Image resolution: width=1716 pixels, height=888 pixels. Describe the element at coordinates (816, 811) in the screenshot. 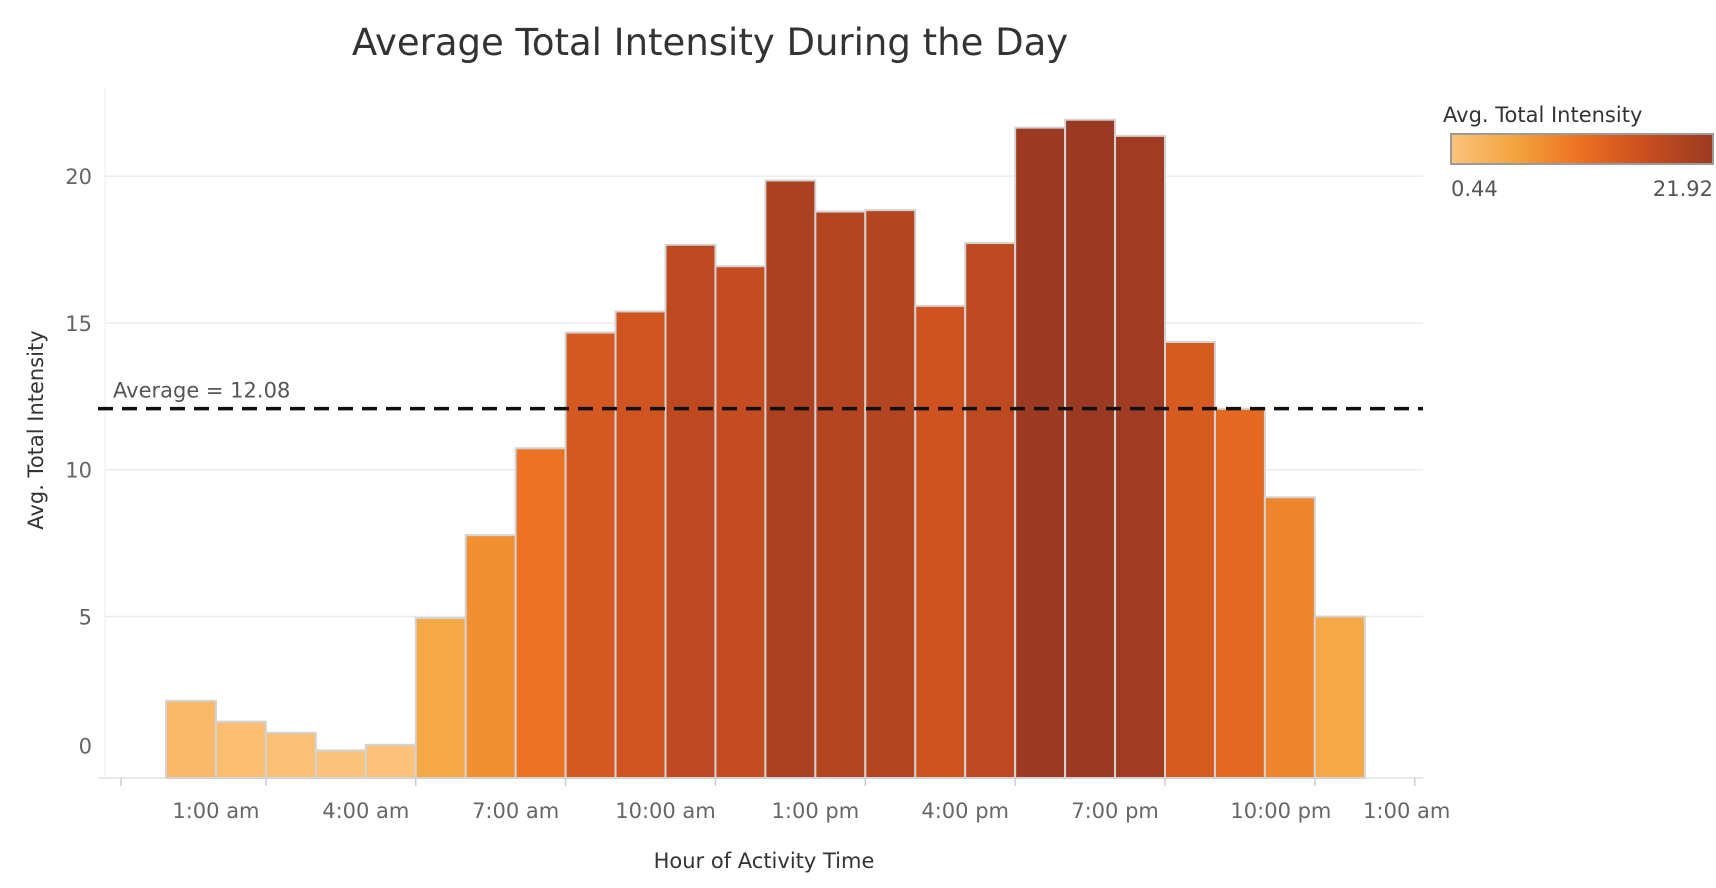

I see `x-tick-label: 1:00 pm` at that location.